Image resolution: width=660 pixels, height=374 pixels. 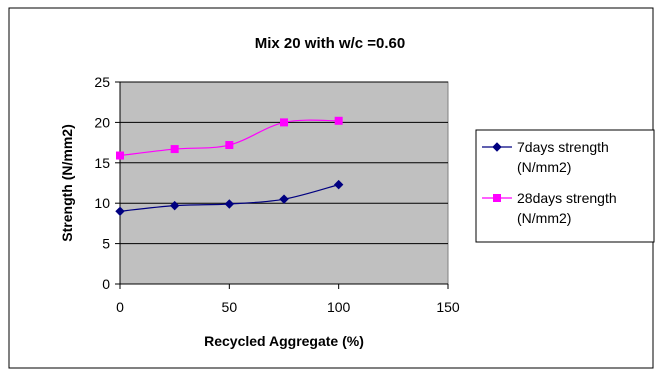 What do you see at coordinates (102, 82) in the screenshot?
I see `y-tick-label-25: 25` at bounding box center [102, 82].